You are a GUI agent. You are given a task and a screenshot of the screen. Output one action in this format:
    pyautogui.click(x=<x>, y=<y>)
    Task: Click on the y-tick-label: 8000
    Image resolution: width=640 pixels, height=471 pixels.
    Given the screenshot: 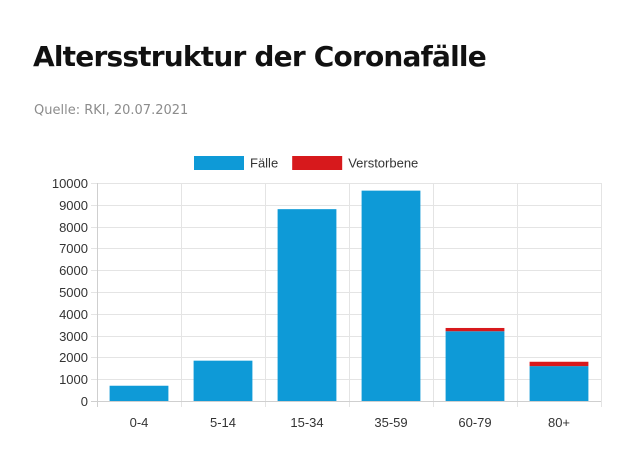 What is the action you would take?
    pyautogui.click(x=73, y=227)
    